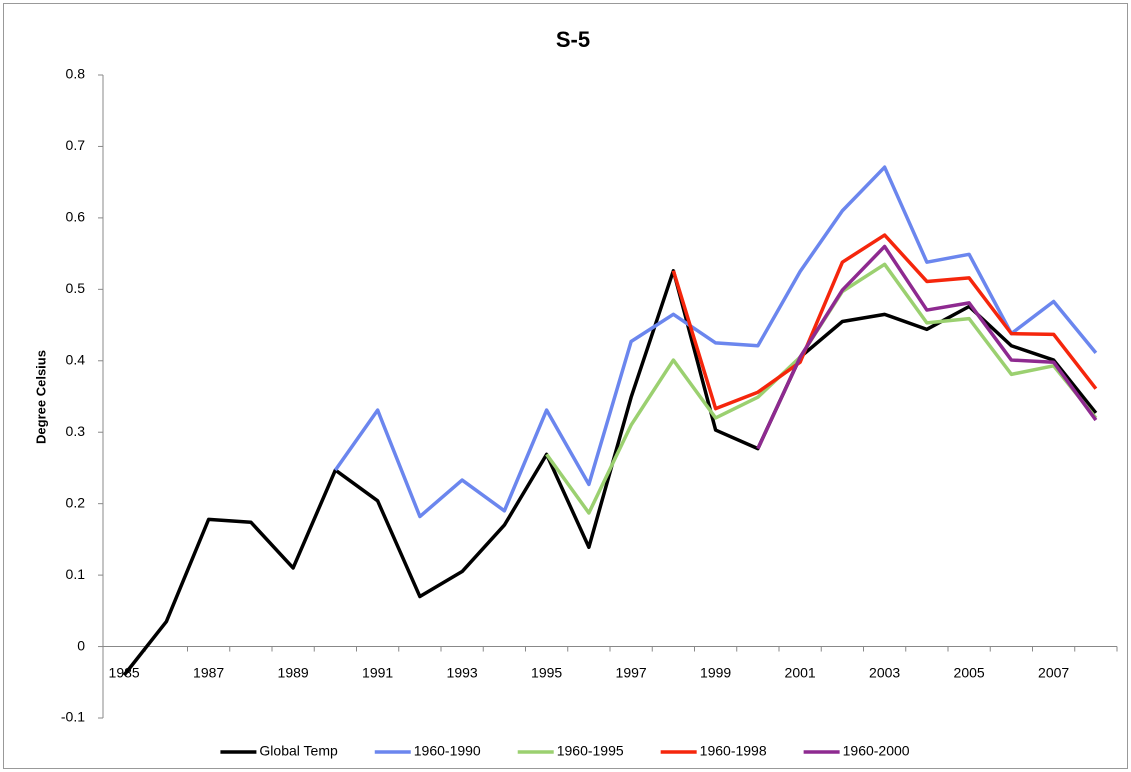 This screenshot has height=772, width=1131. I want to click on x-tick-label: 1999, so click(715, 672).